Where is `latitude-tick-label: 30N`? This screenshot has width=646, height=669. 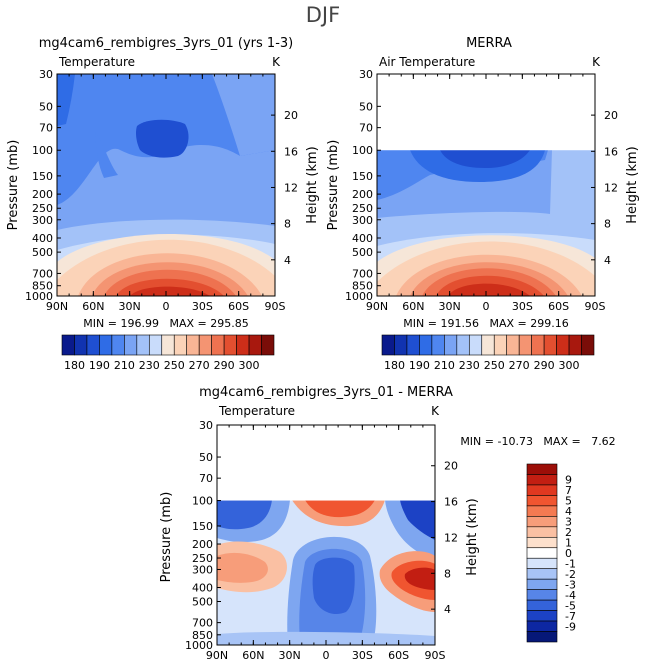 latitude-tick-label: 30N is located at coordinates (450, 306).